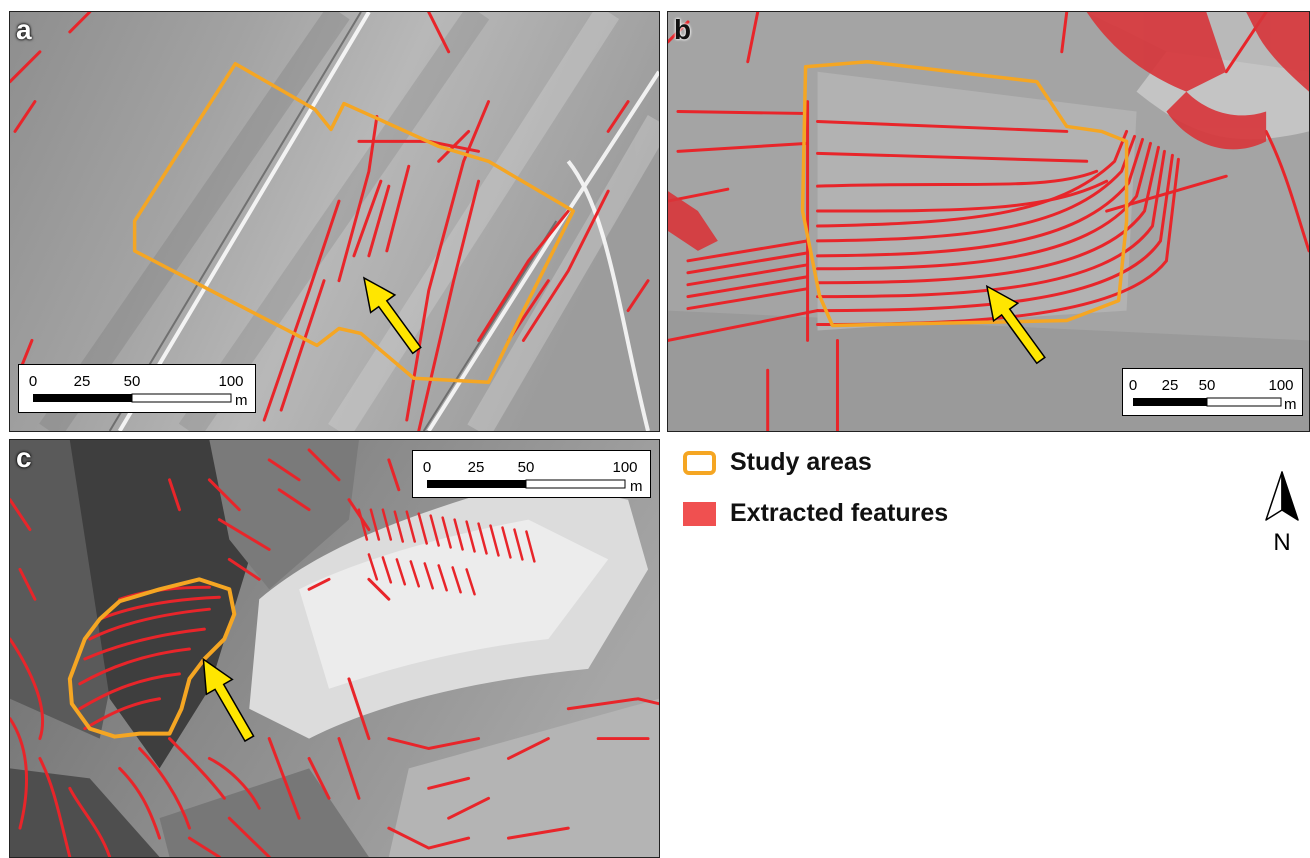  I want to click on study-area-outline-c, so click(152, 658).